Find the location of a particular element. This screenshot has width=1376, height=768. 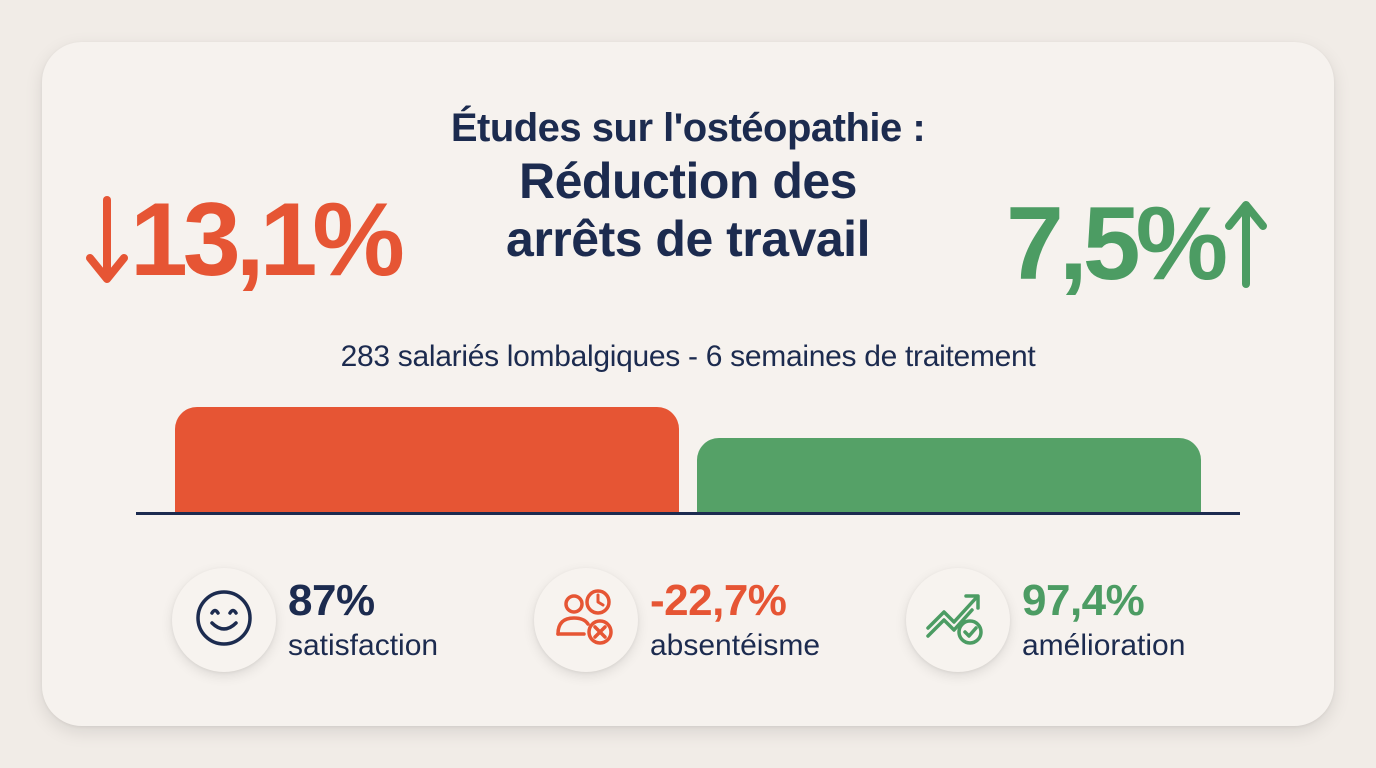

kpi-label: amélioration is located at coordinates (1104, 645).